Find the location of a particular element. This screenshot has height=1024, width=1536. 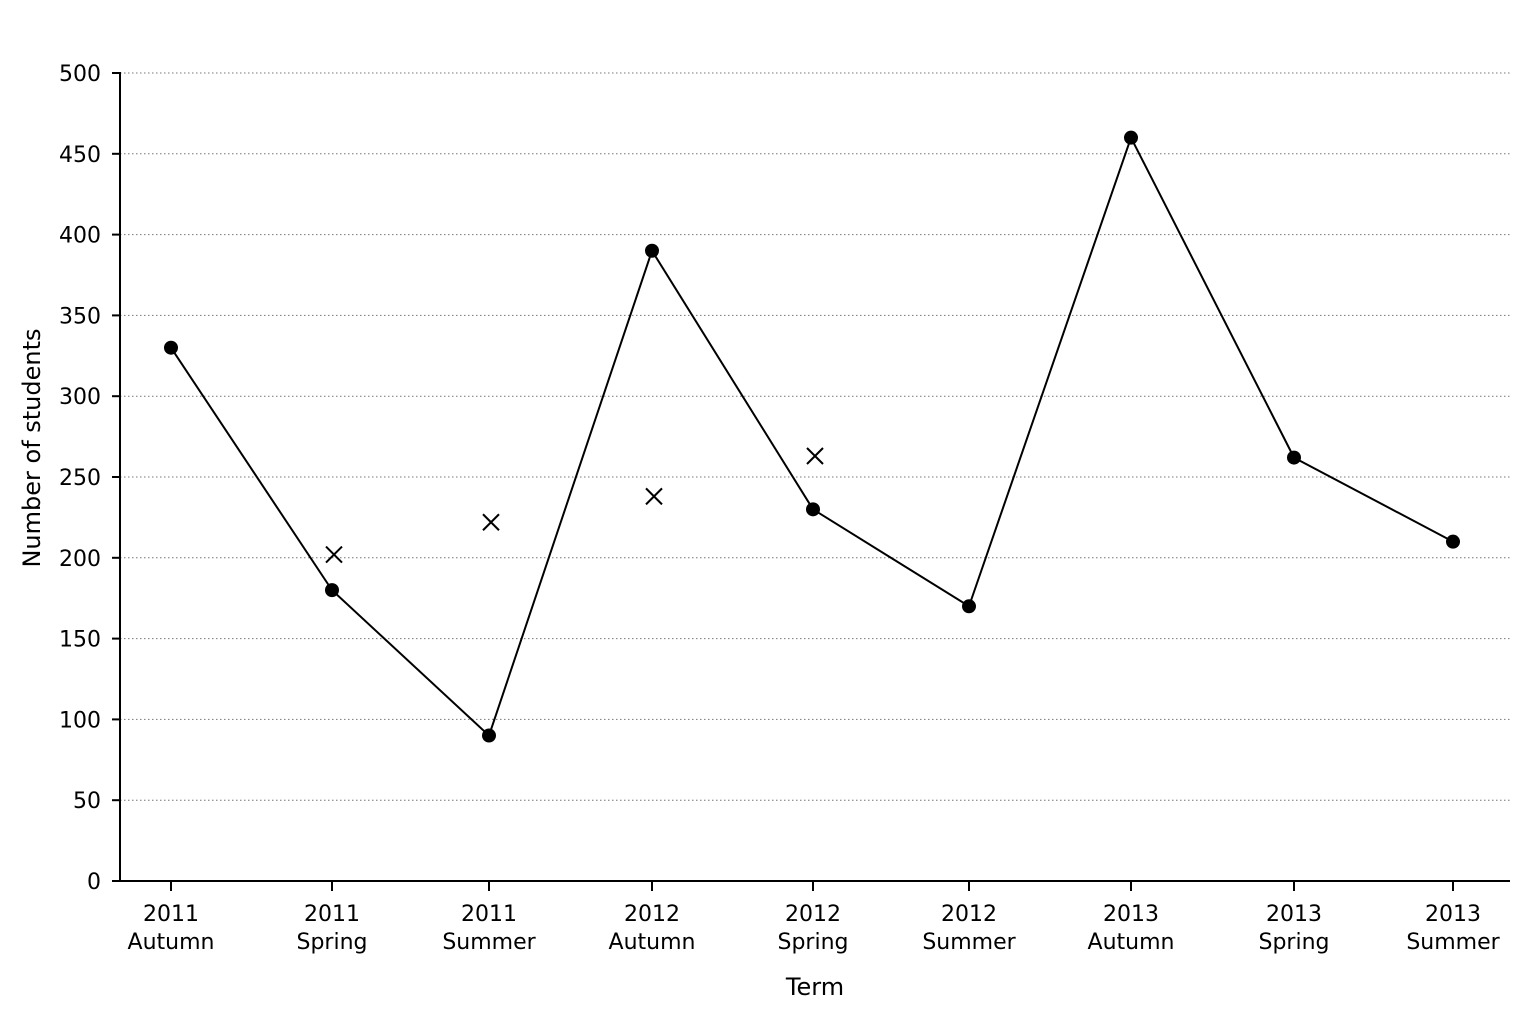

x-tick-label: 2012 Spring is located at coordinates (813, 928).